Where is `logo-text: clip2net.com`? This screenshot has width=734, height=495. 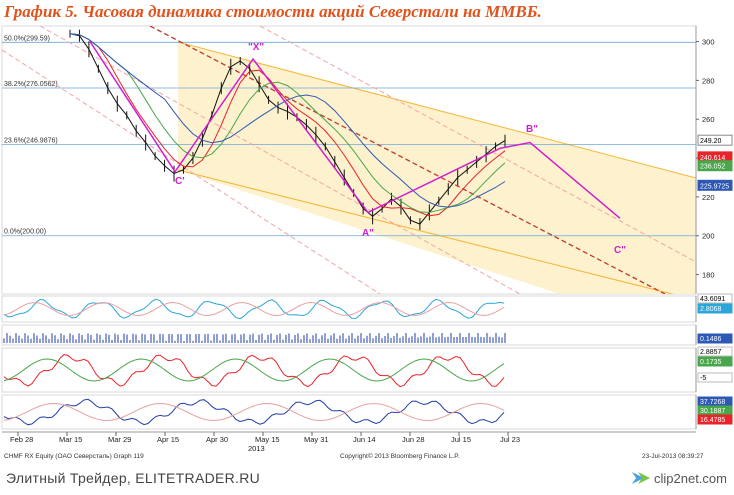
logo-text: clip2net.com is located at coordinates (690, 478).